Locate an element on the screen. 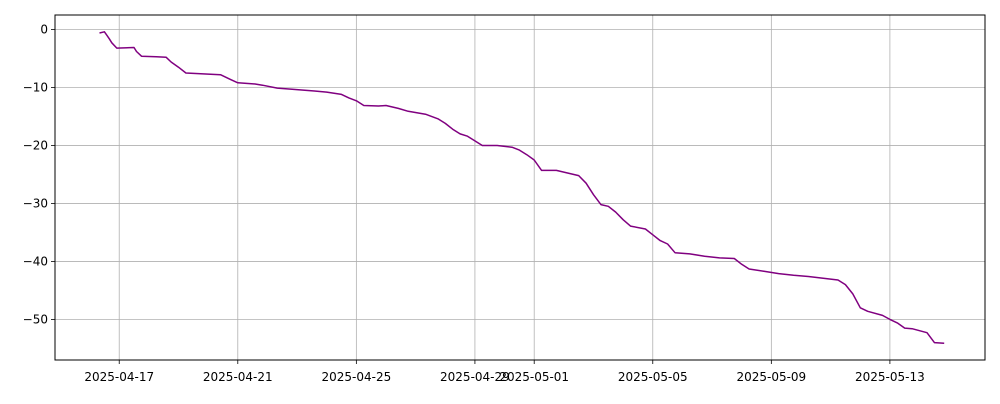  x-tick-label: 2025-05-09 is located at coordinates (771, 377).